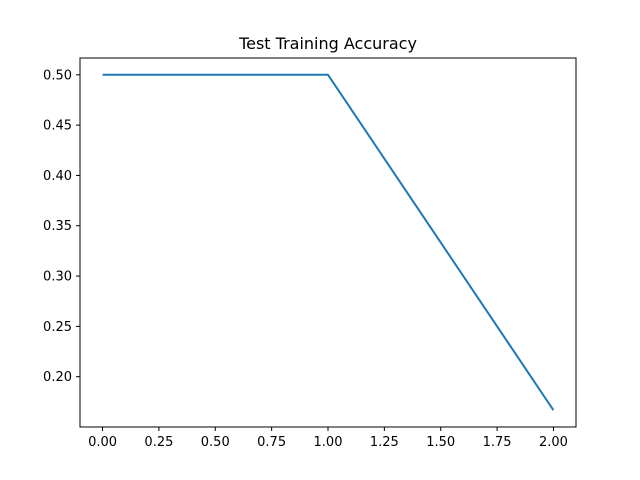  What do you see at coordinates (271, 442) in the screenshot?
I see `x-tick-label: 0.75` at bounding box center [271, 442].